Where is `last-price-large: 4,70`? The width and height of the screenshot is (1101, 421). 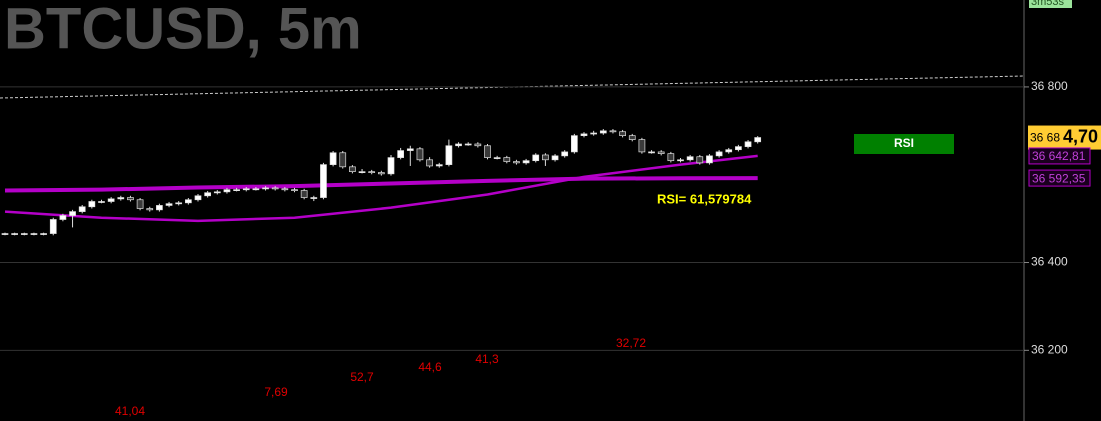 last-price-large: 4,70 is located at coordinates (1080, 136).